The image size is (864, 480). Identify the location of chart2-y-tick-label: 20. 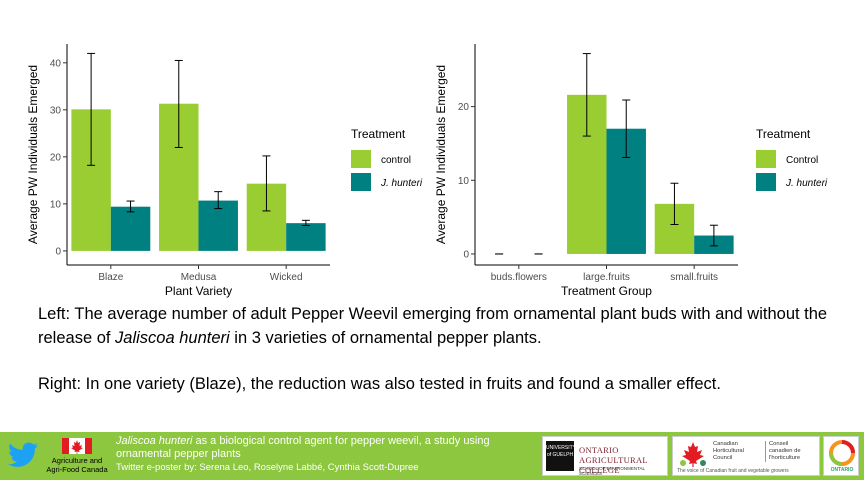
(464, 107).